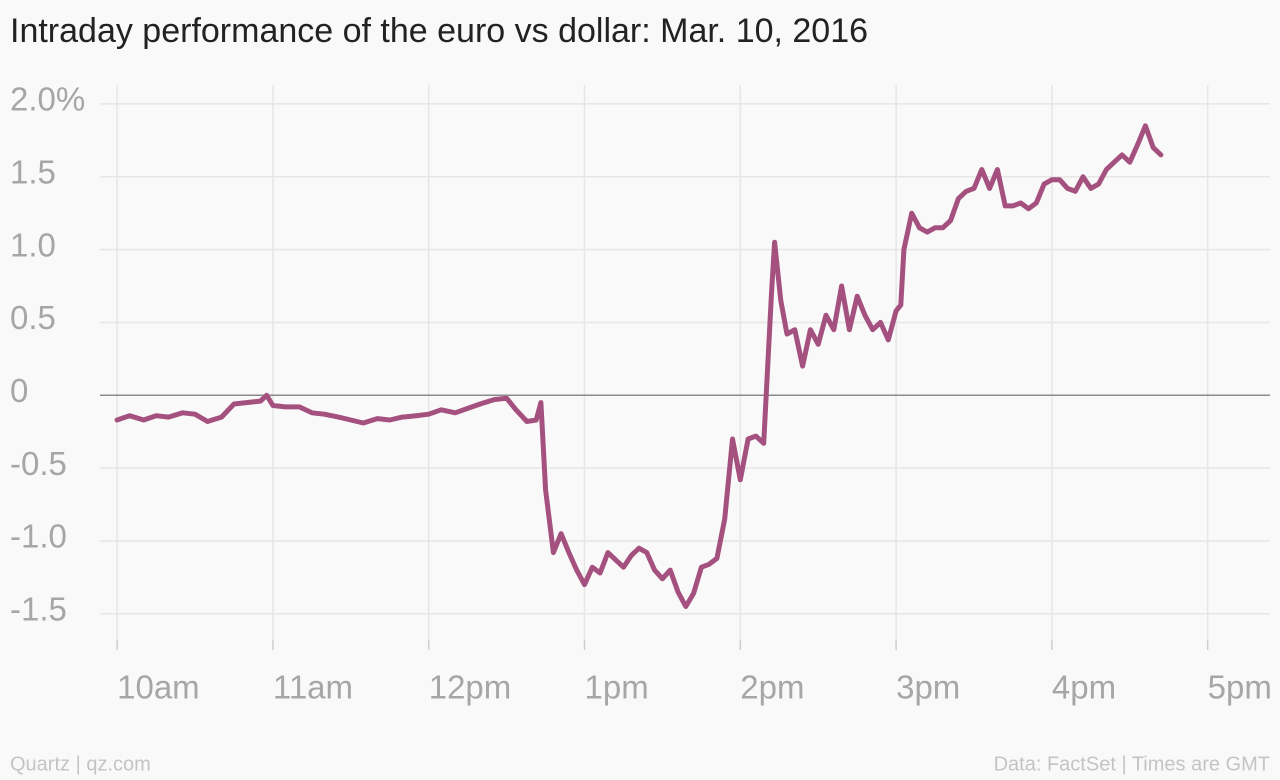  What do you see at coordinates (313, 687) in the screenshot?
I see `x-tick-label: 11am` at bounding box center [313, 687].